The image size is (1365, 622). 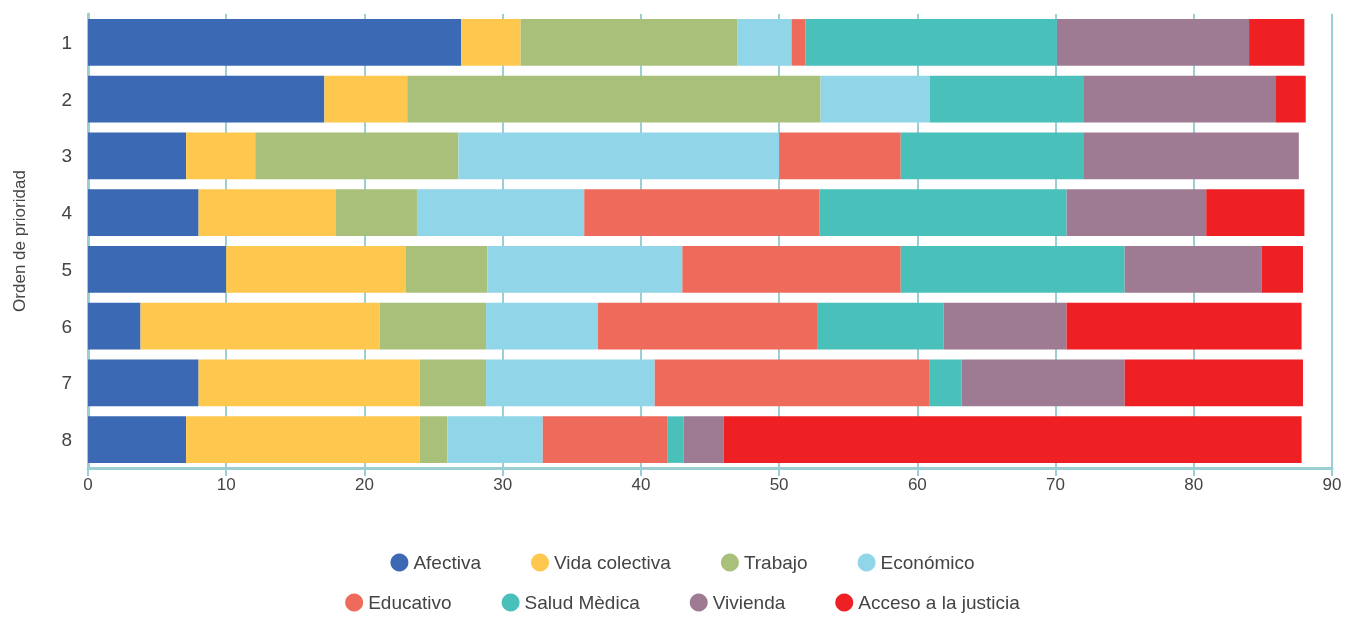 I want to click on y-tick-label: 3, so click(x=66, y=156).